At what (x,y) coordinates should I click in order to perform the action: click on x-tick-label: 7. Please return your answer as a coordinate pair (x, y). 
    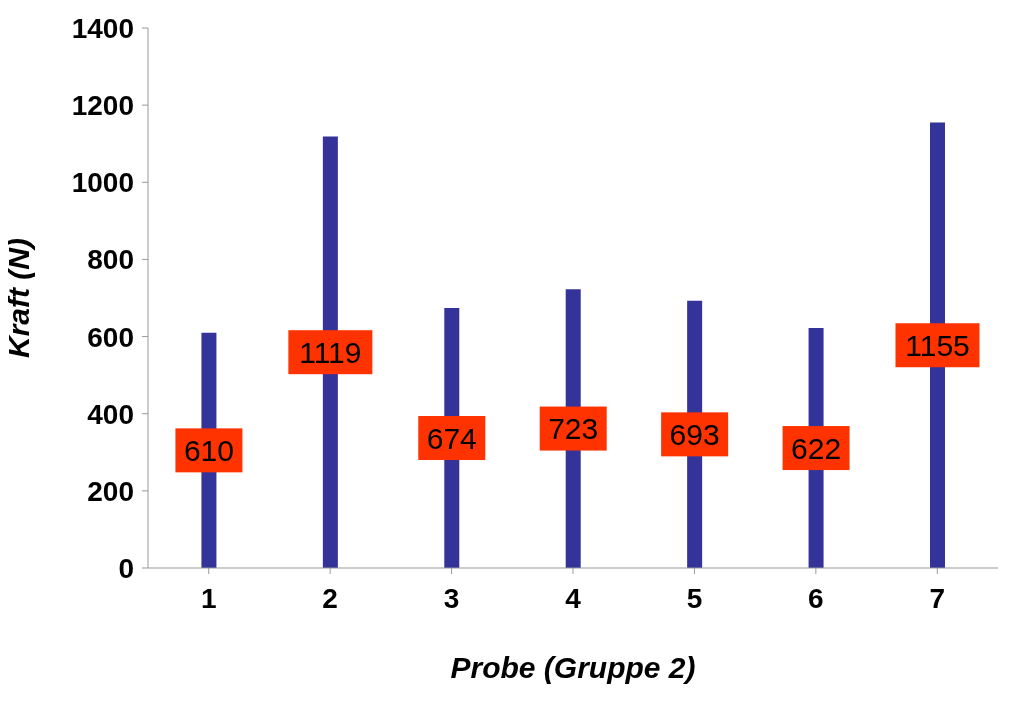
    Looking at the image, I should click on (937, 598).